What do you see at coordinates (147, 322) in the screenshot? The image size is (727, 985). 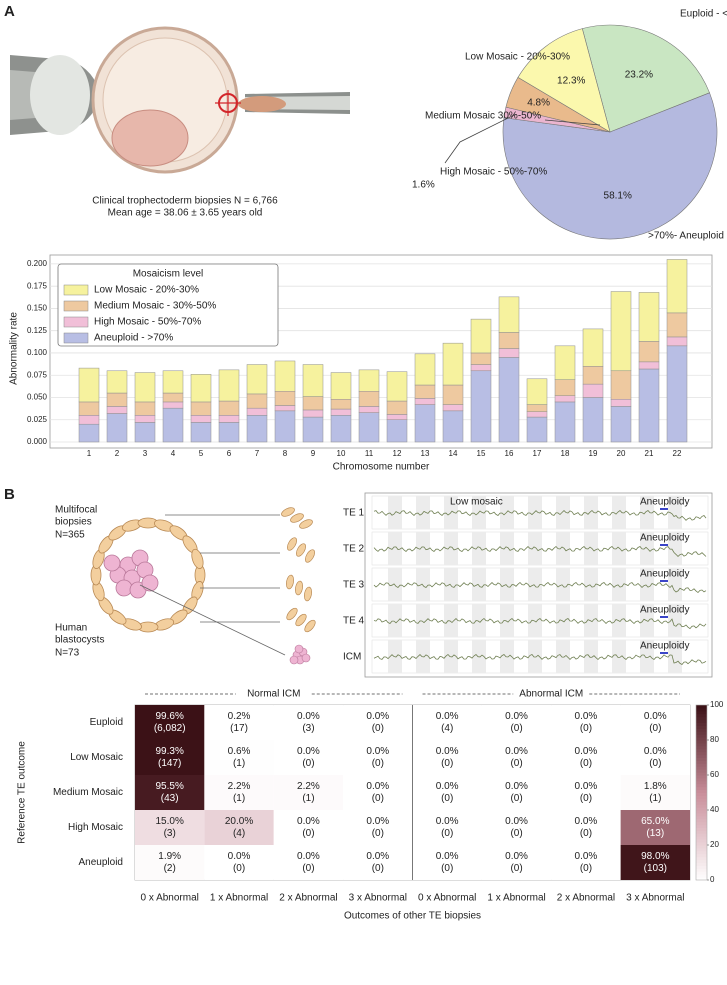 I see `legend-label: High Mosaic - 50%-70%` at bounding box center [147, 322].